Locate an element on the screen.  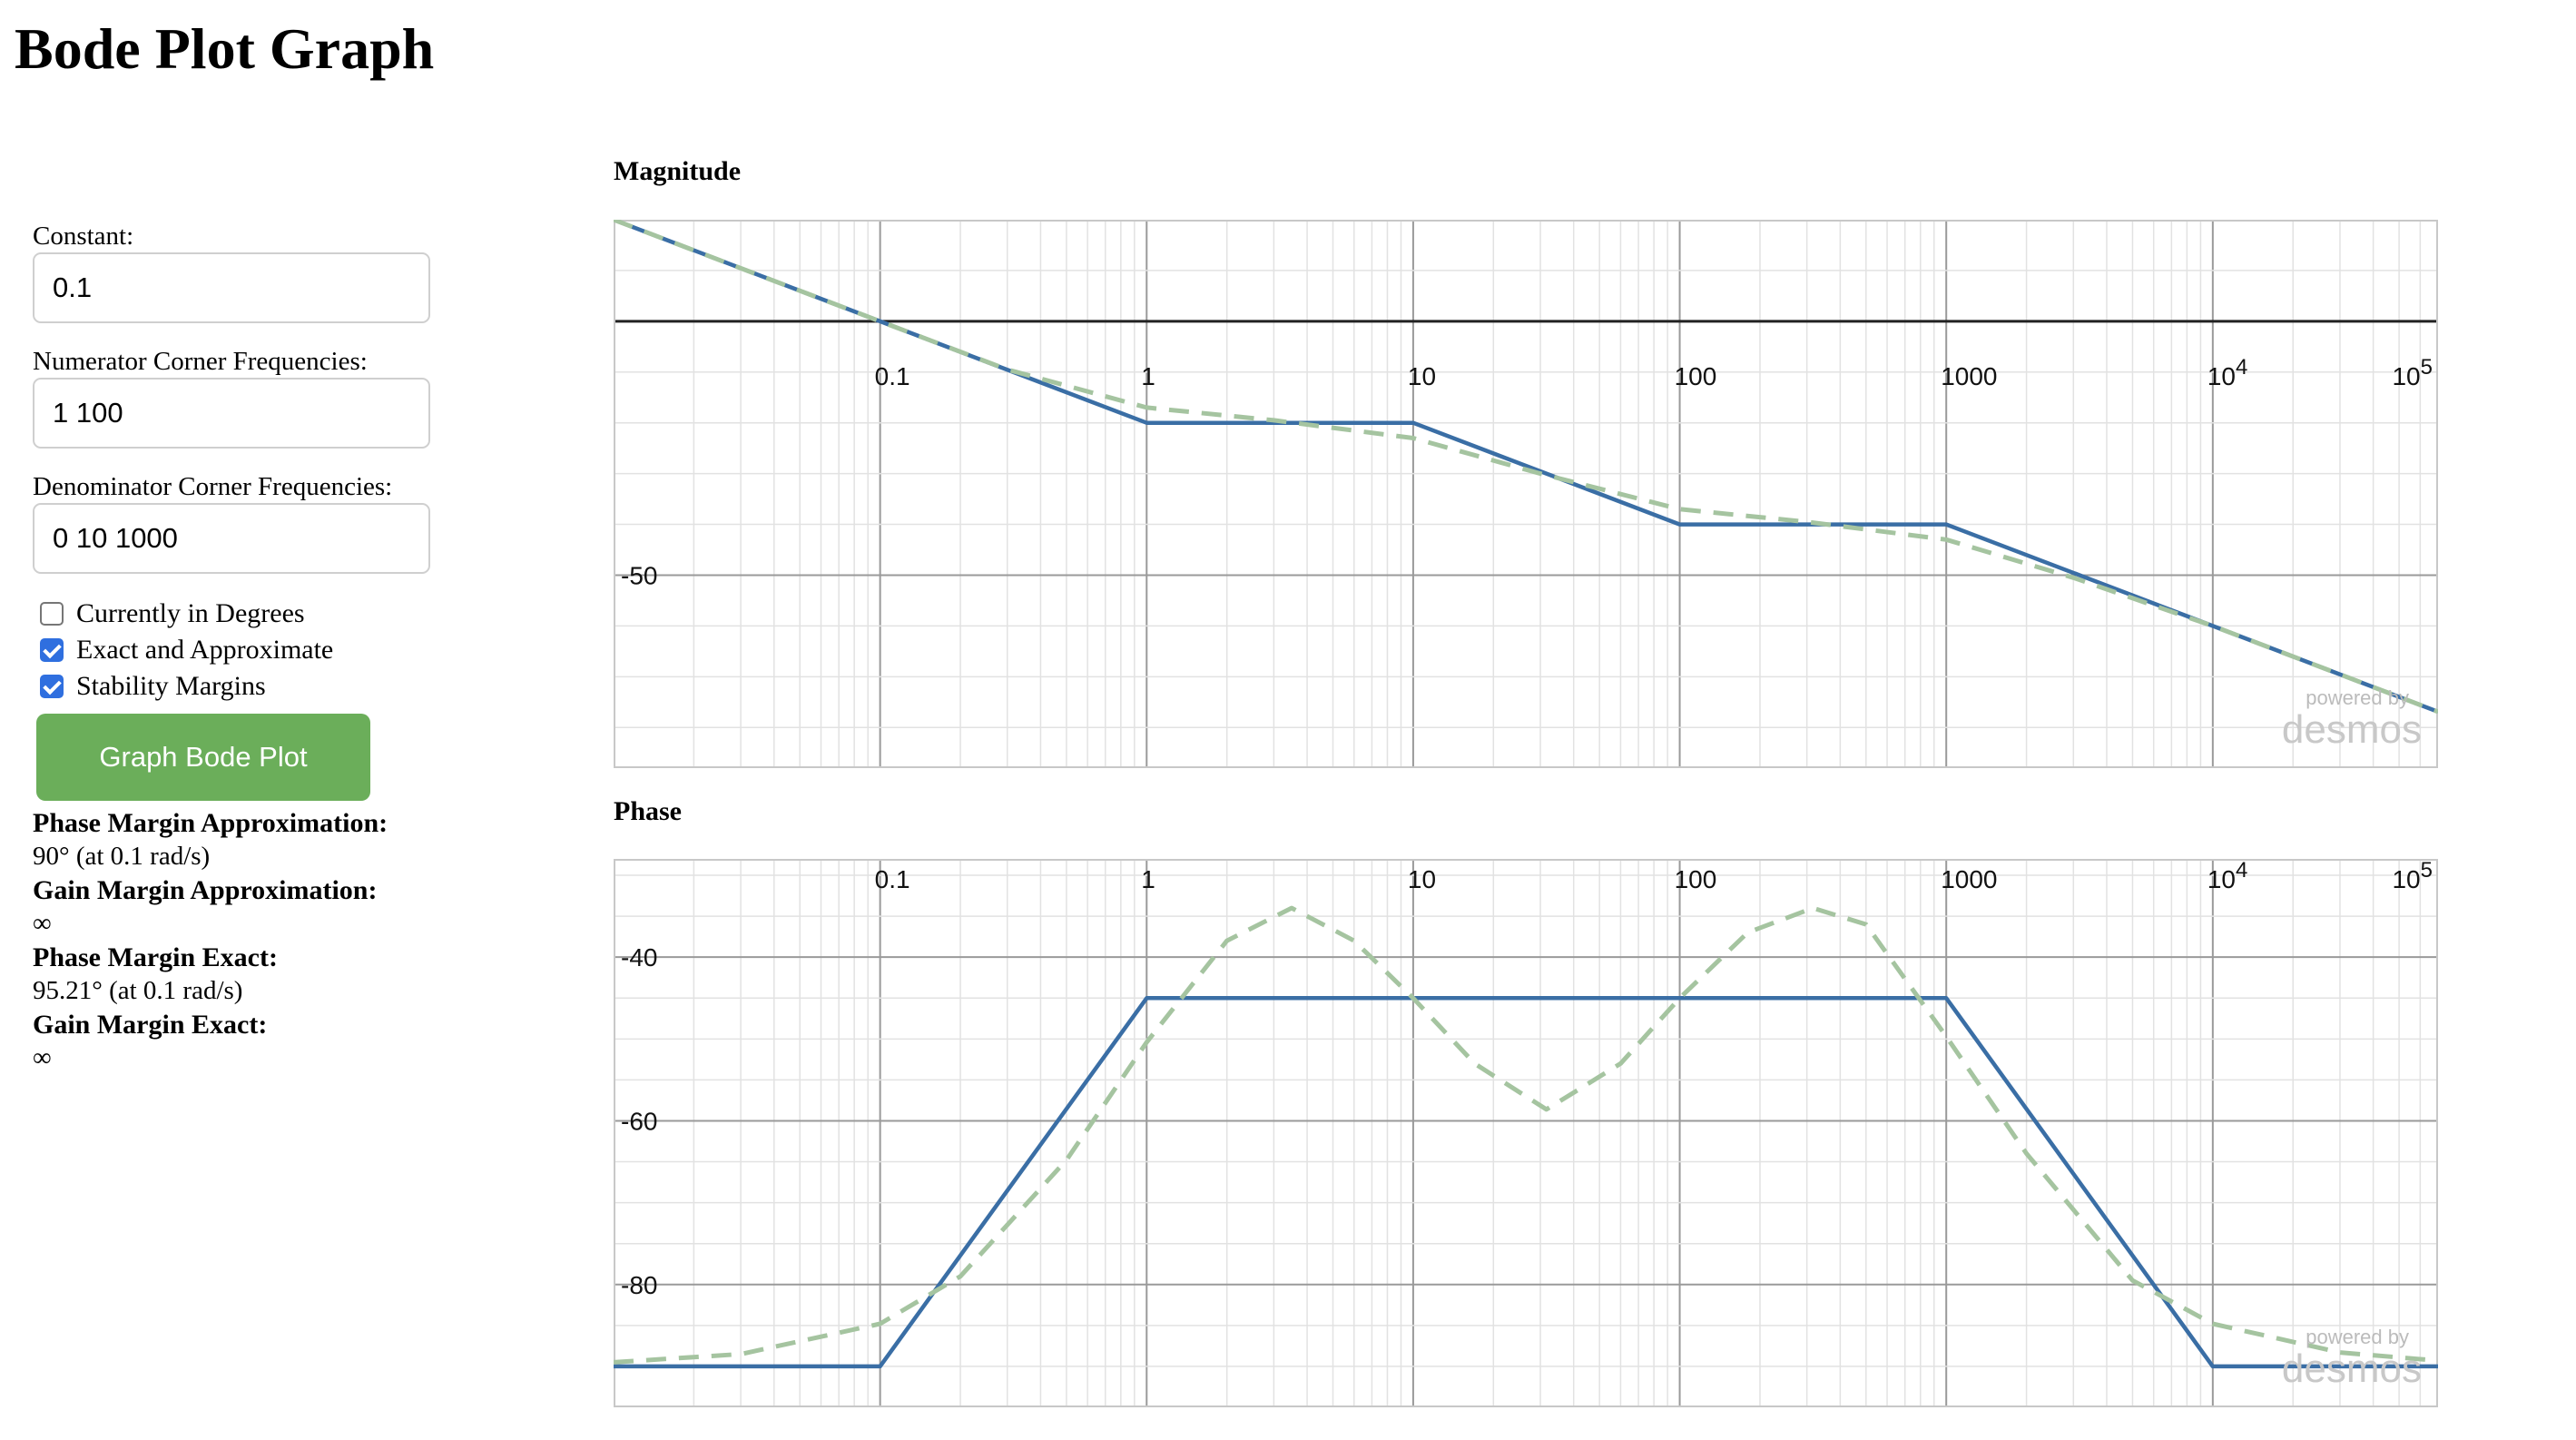
graph-bode-plot-button: Graph Bode Plot is located at coordinates (203, 757).